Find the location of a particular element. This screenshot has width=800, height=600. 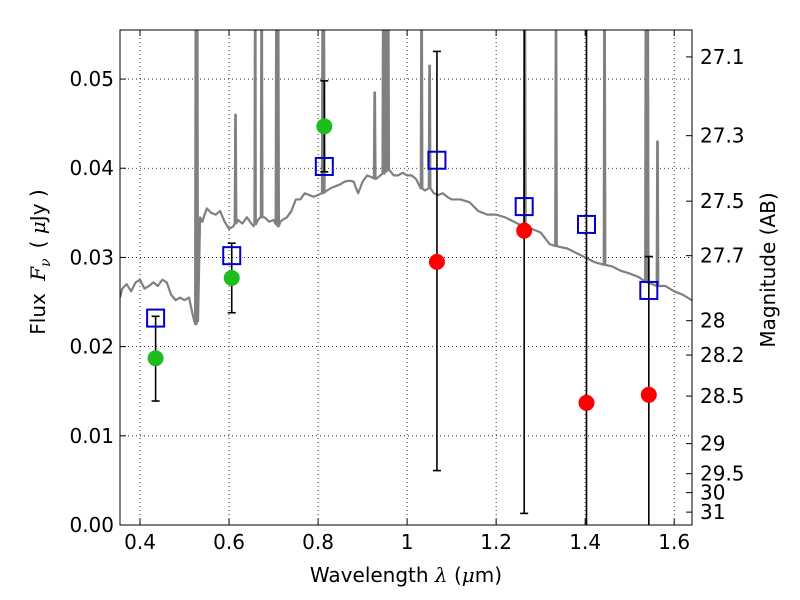

y2-tick-label: 31 is located at coordinates (712, 512).